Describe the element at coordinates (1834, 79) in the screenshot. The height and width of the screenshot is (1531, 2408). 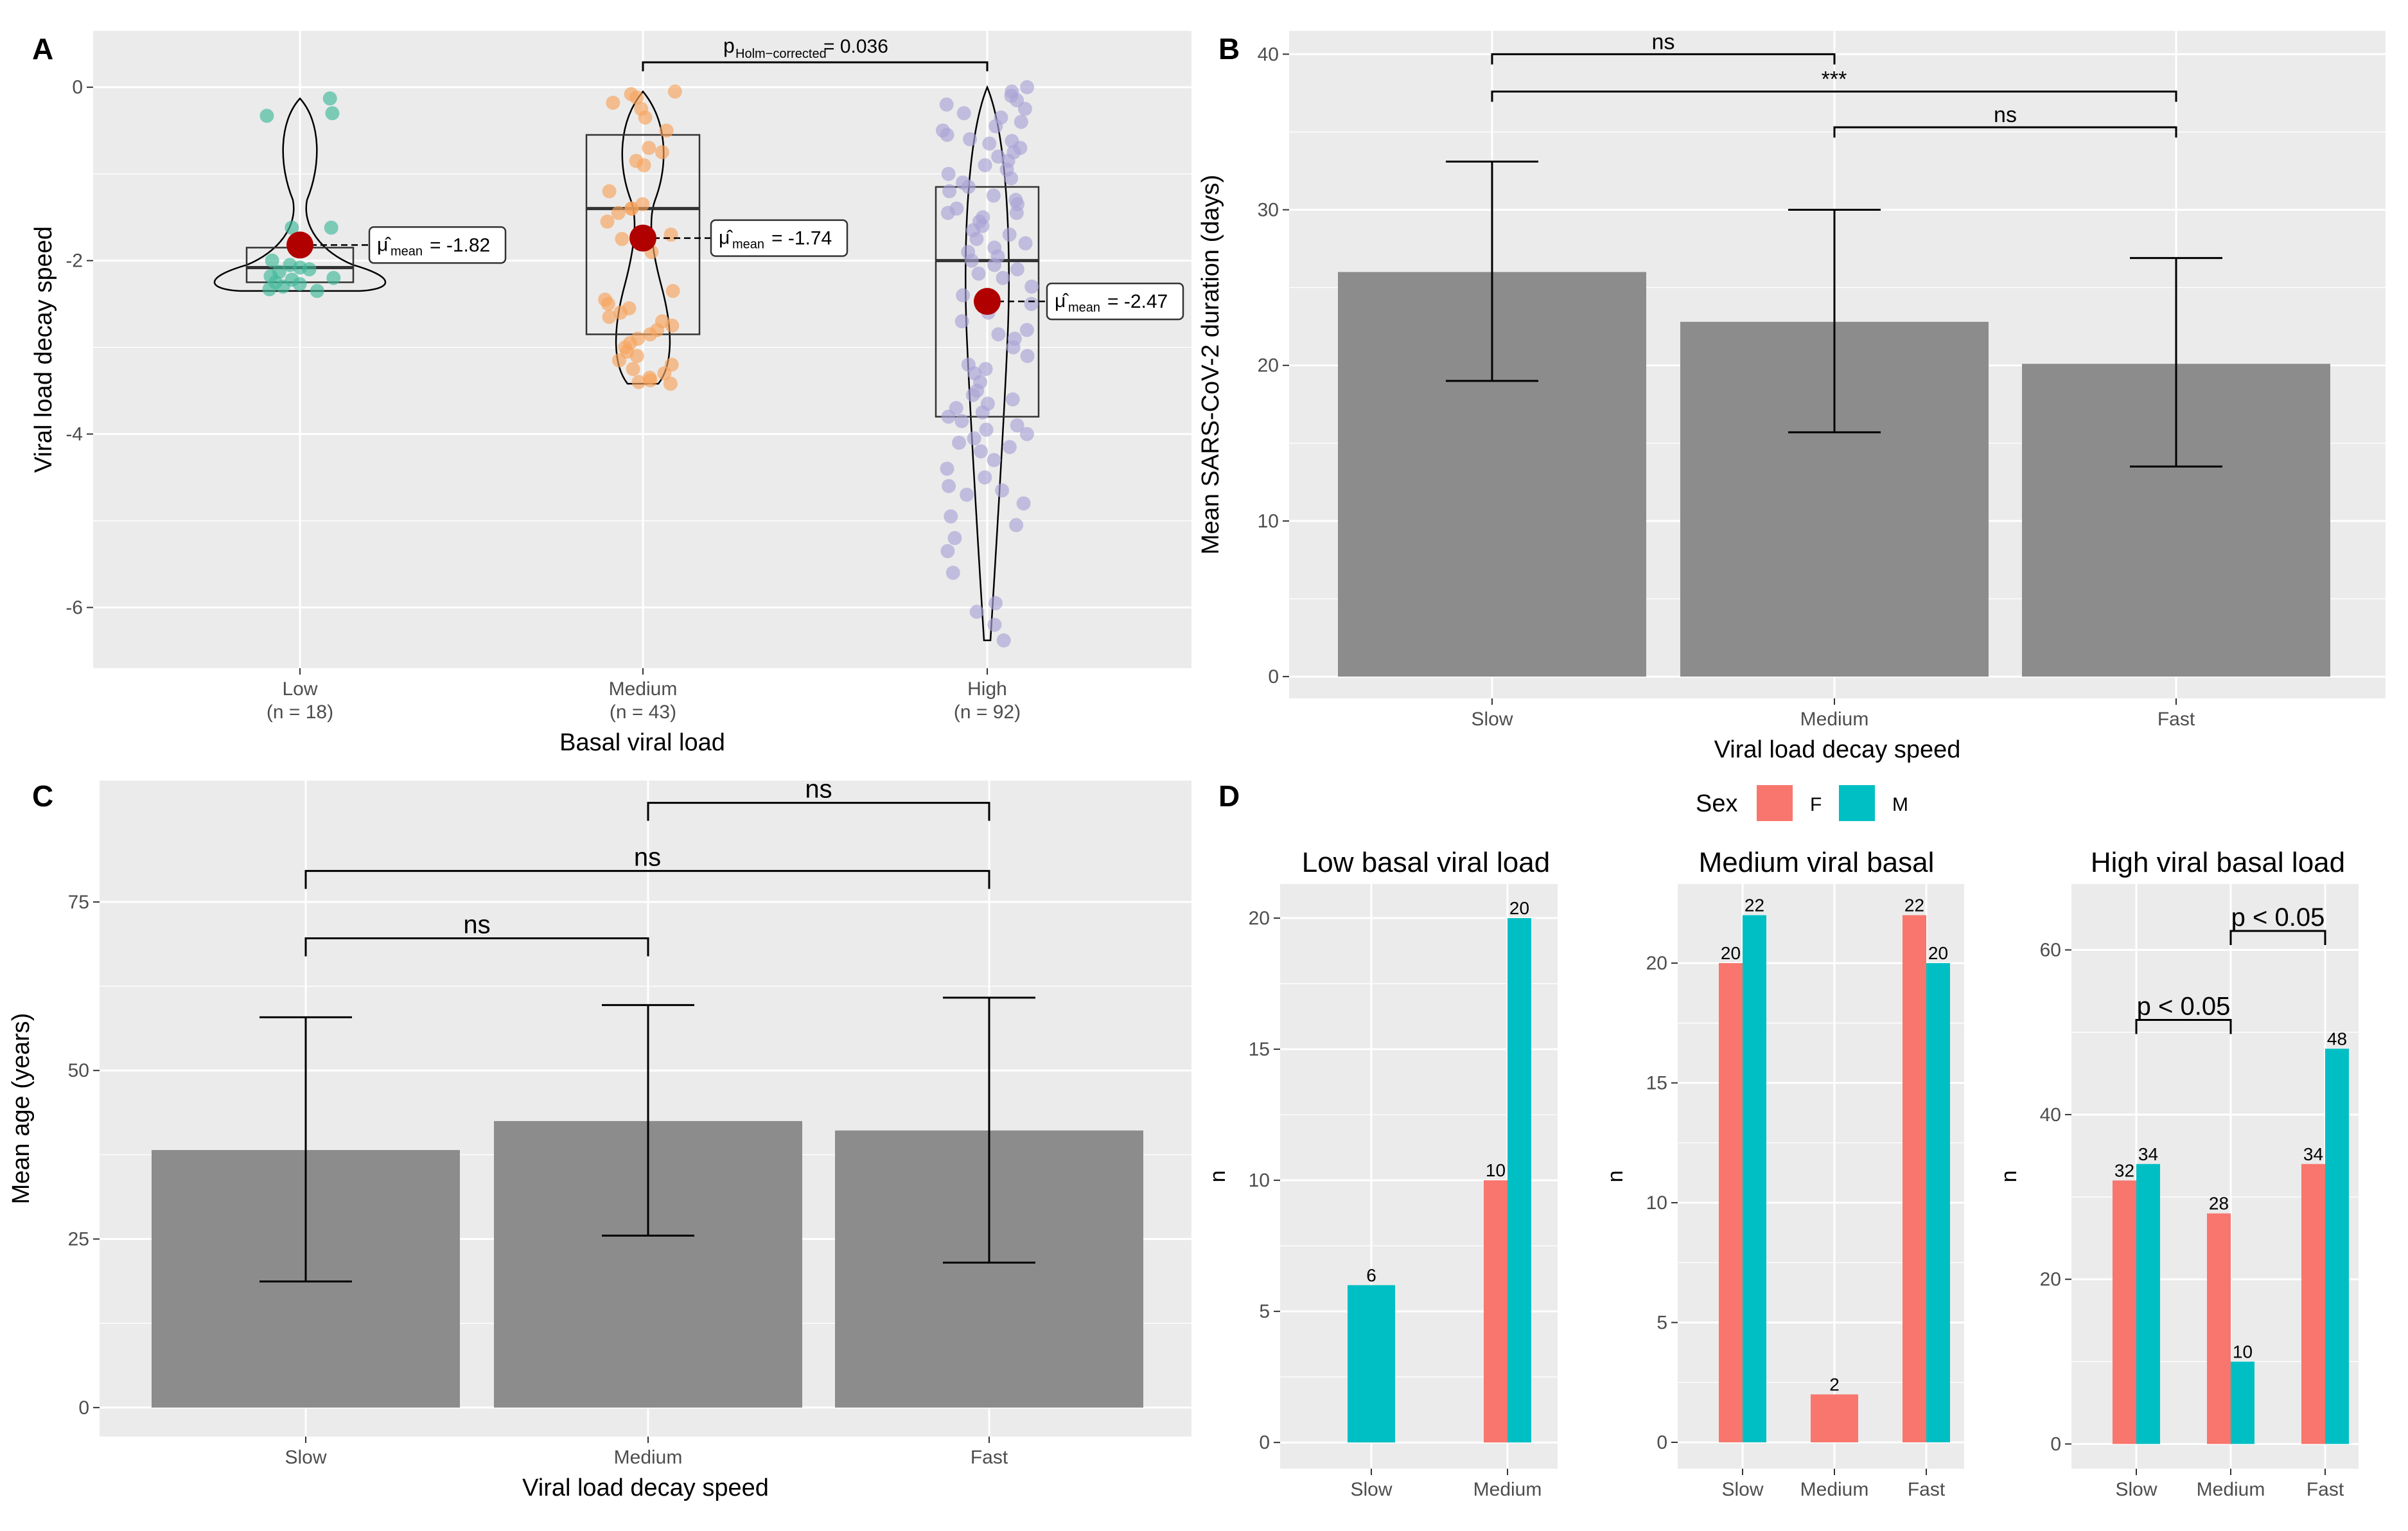
I see `significance-bracket-2-label: ***` at that location.